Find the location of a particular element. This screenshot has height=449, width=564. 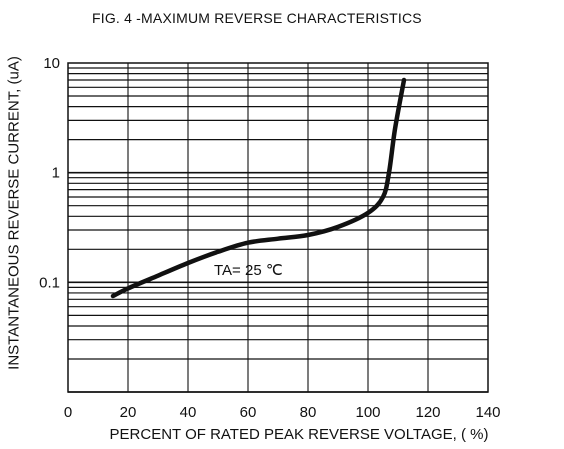

y-tick-label: 1 is located at coordinates (56, 173).